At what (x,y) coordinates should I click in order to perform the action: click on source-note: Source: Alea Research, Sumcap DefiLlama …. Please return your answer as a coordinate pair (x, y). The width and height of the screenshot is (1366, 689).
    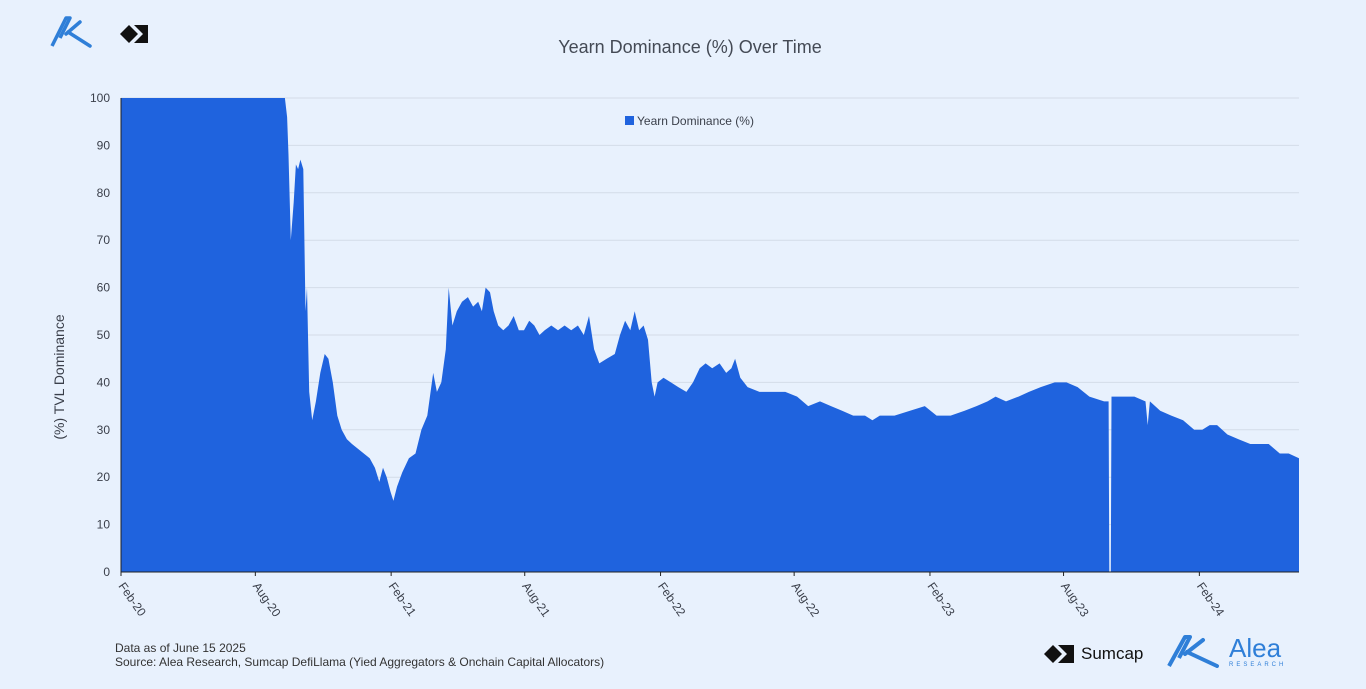
    Looking at the image, I should click on (360, 662).